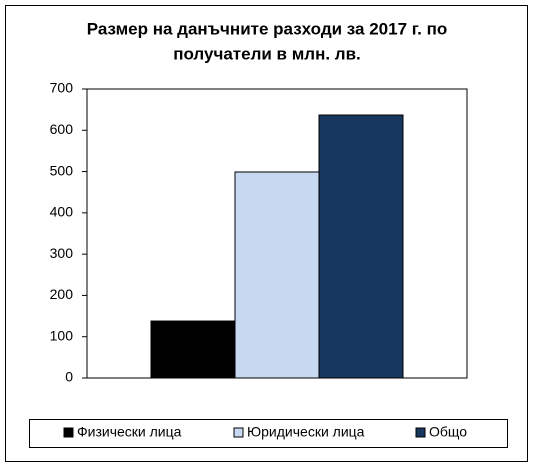  I want to click on y-tick-label: 0, so click(69, 377).